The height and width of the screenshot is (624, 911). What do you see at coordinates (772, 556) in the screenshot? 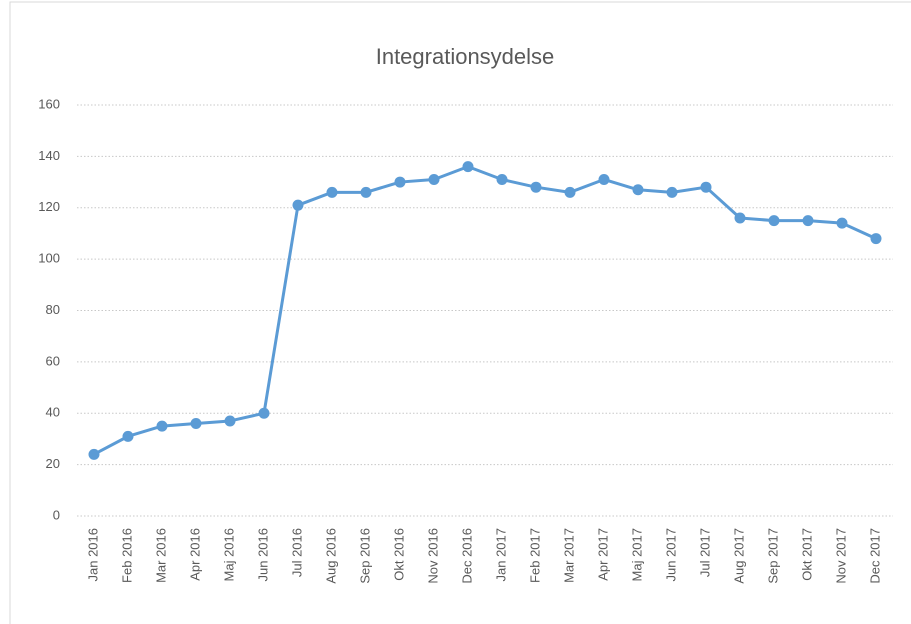
I see `x-tick-label: Sep 2017` at bounding box center [772, 556].